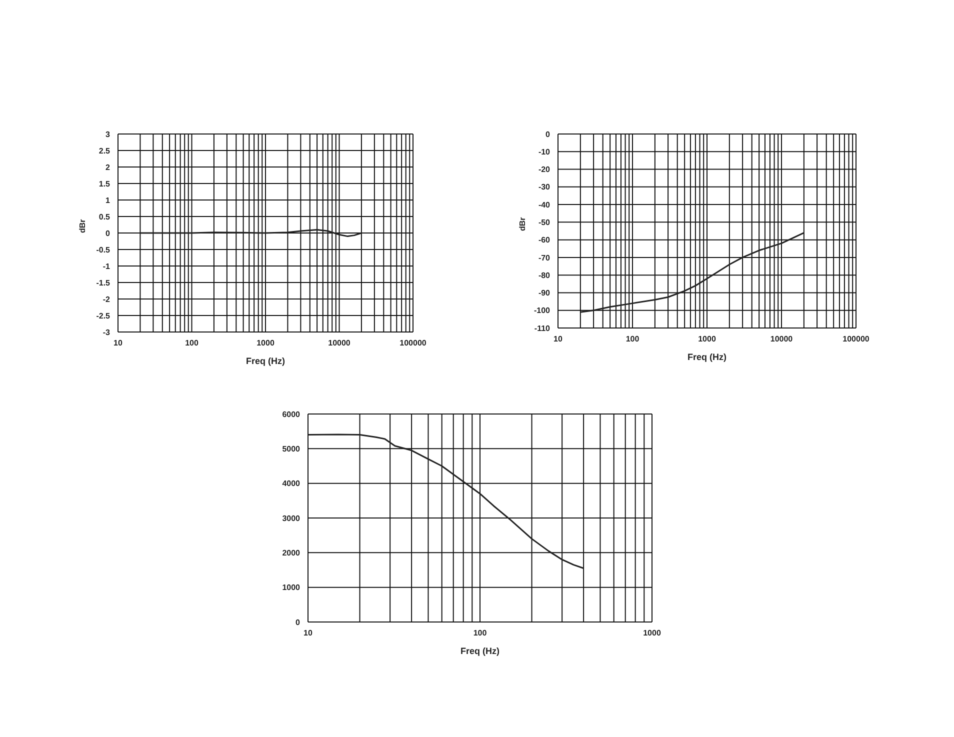  Describe the element at coordinates (103, 283) in the screenshot. I see `y-tick-label: -1.5` at that location.